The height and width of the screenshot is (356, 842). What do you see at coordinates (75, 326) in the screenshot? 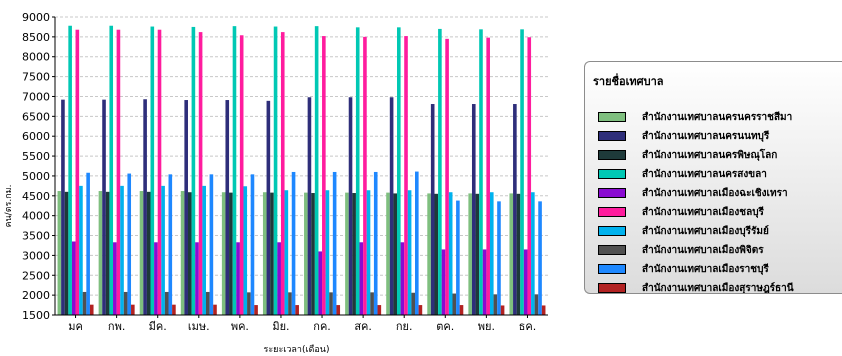
I see `x-tick-label: มค` at bounding box center [75, 326].